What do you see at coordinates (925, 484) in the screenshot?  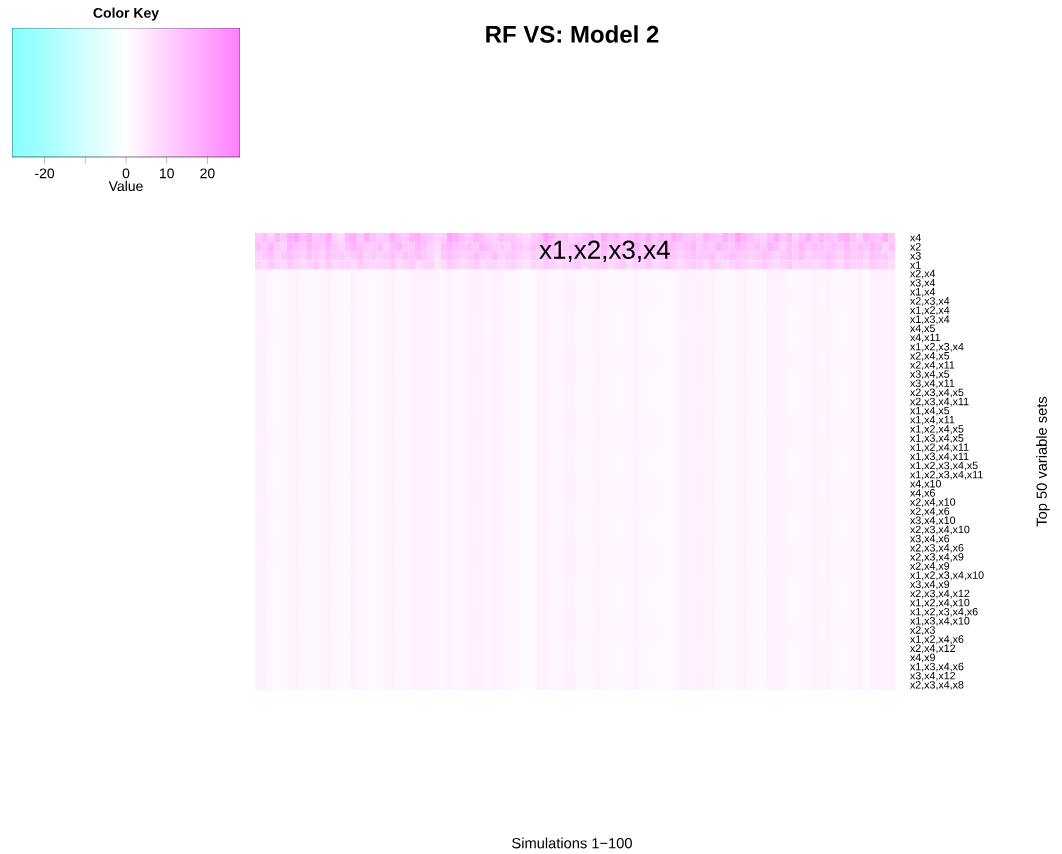 I see `y-tick-label: x4,x10` at bounding box center [925, 484].